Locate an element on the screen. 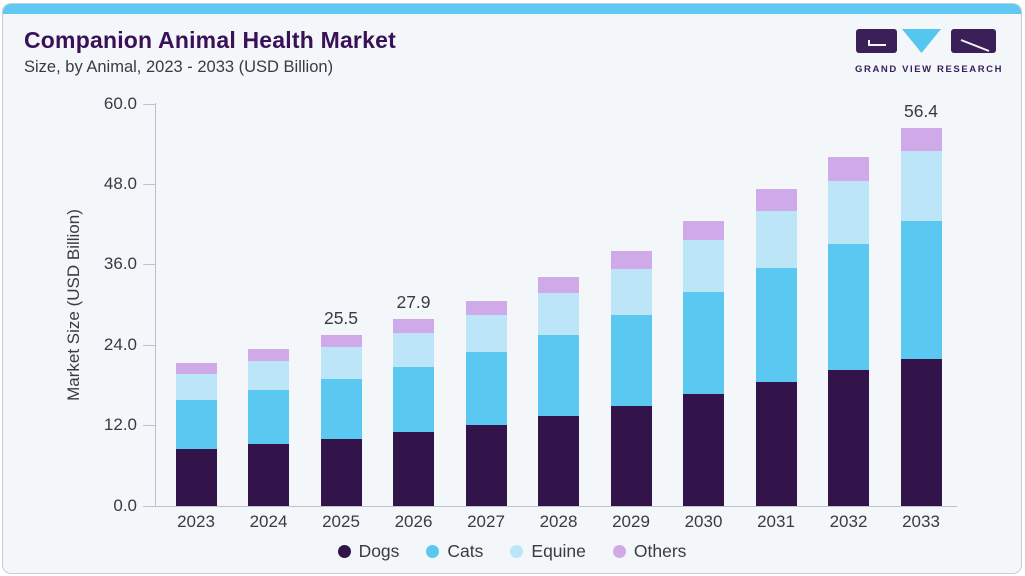  bar-segment-equine-2027 is located at coordinates (486, 334).